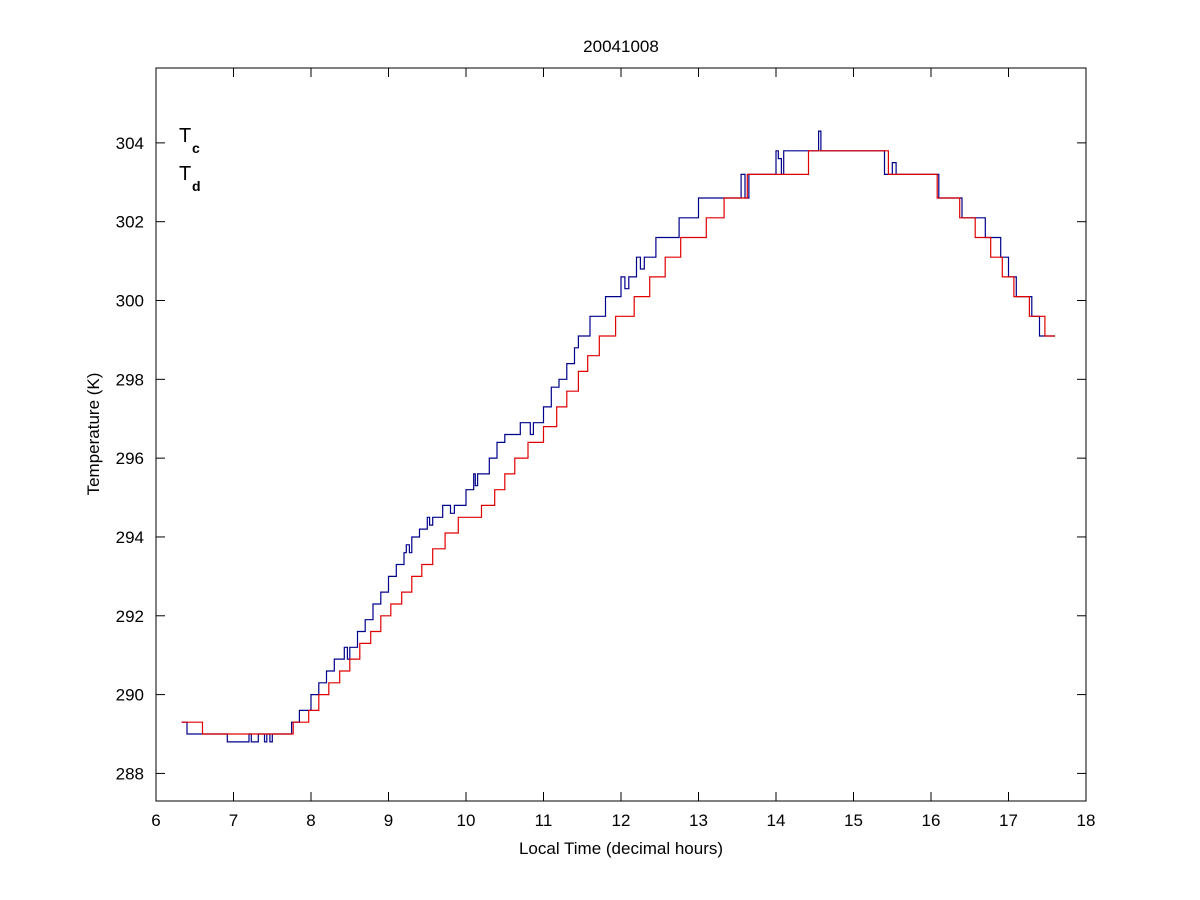 The width and height of the screenshot is (1200, 900). Describe the element at coordinates (185, 174) in the screenshot. I see `legend-td-main: T` at that location.